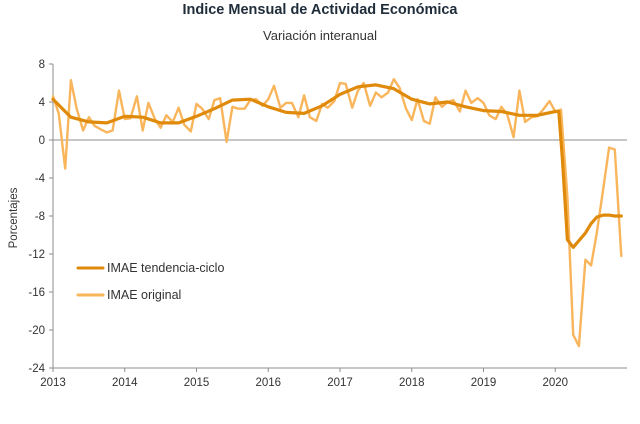 This screenshot has height=424, width=640. I want to click on legend-label-original: IMAE original, so click(144, 295).